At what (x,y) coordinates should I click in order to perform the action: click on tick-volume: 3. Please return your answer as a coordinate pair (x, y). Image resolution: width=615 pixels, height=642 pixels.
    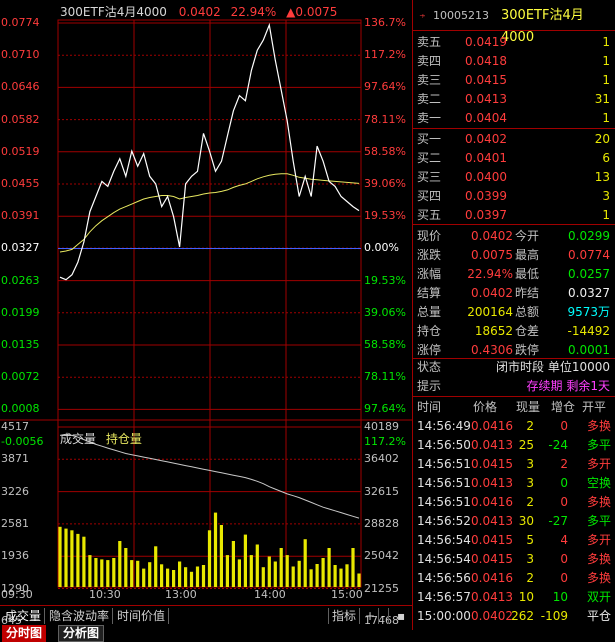
    Looking at the image, I should click on (530, 483).